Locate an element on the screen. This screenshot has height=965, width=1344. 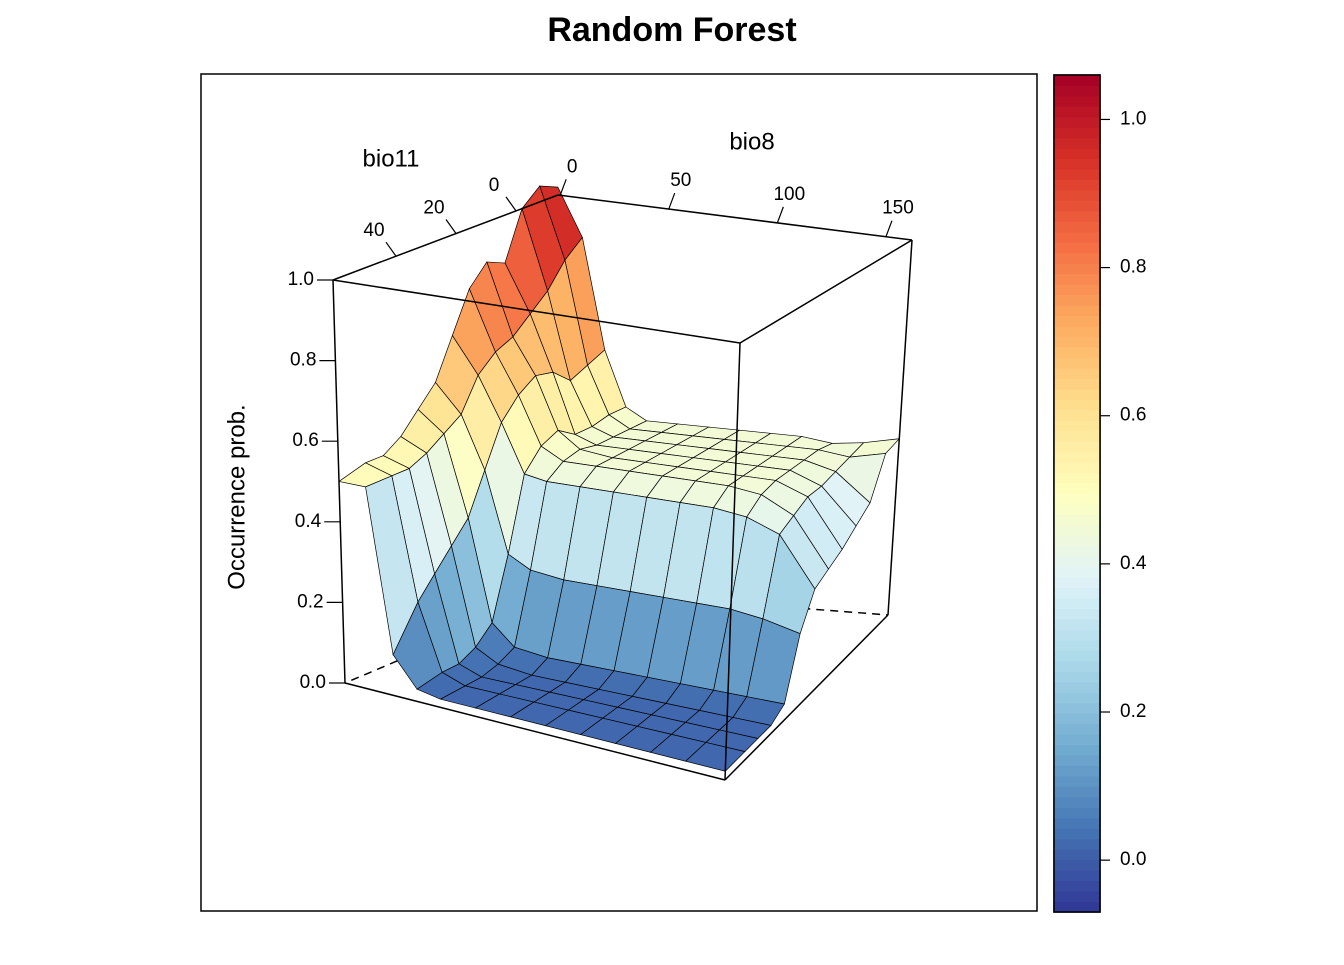
z-tick-label: 0.4 is located at coordinates (308, 521).